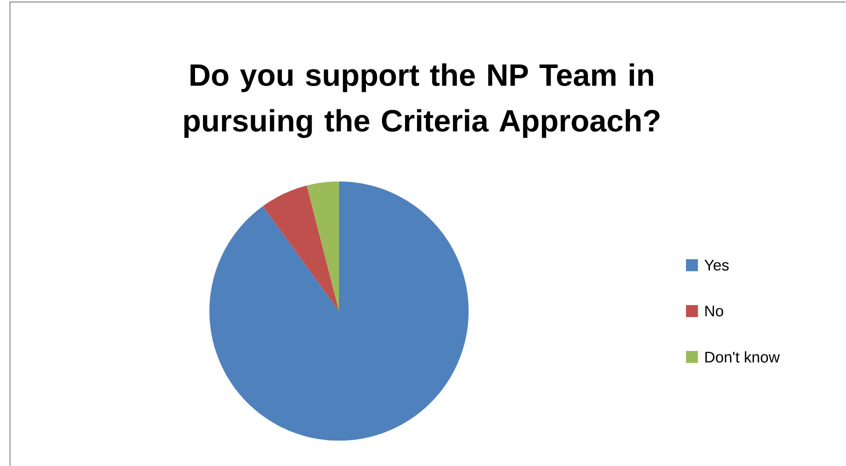 The width and height of the screenshot is (846, 466). Describe the element at coordinates (422, 100) in the screenshot. I see `chart-title: Do you support the NP Team in pursuing the Criteria Approach?` at that location.